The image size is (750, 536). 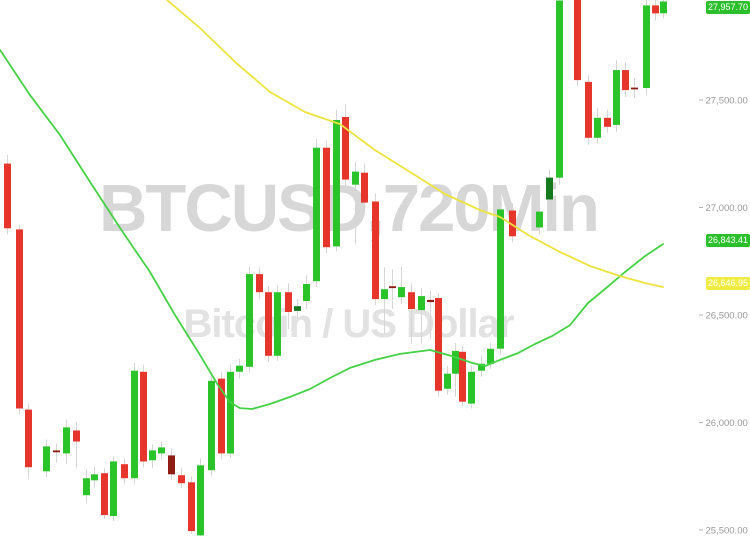 I want to click on y-axis-label: 26,500.00, so click(x=727, y=315).